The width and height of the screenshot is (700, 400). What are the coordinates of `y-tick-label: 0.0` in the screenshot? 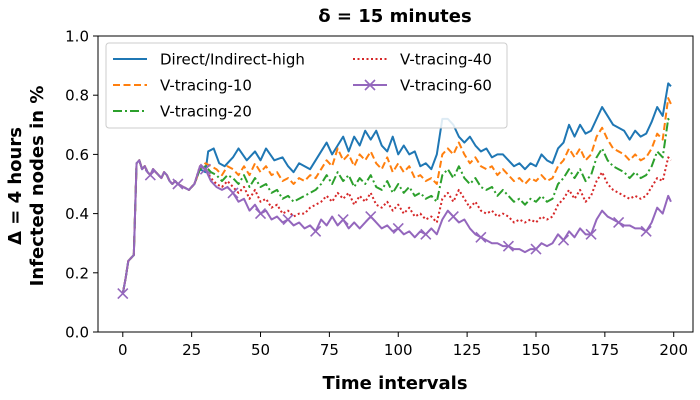 It's located at (77, 333).